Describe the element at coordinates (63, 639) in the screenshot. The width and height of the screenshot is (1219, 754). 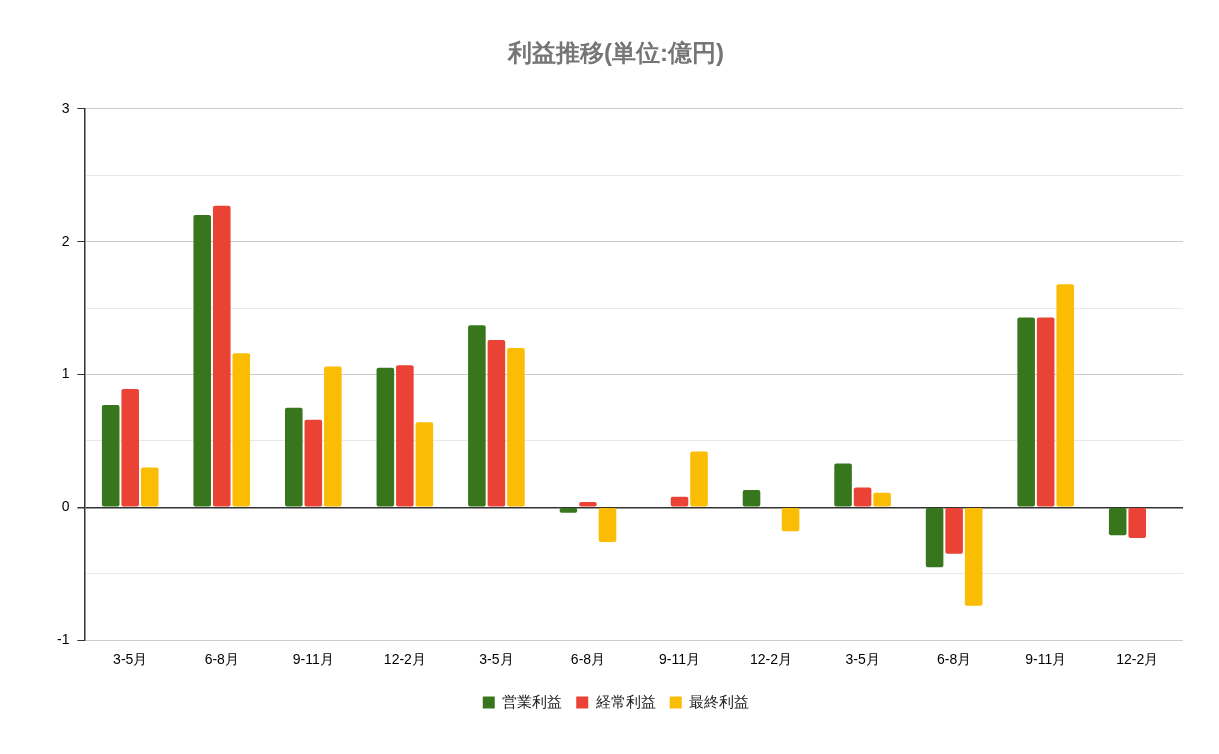
I see `y-tick-label: -1` at that location.